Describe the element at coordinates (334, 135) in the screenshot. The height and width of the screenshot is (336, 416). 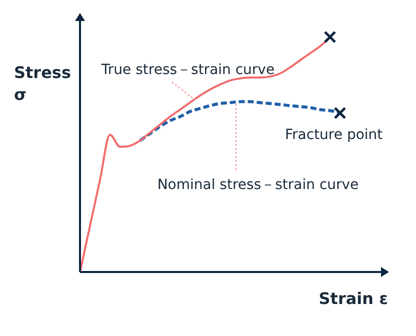
I see `annotation: Fracture point` at that location.